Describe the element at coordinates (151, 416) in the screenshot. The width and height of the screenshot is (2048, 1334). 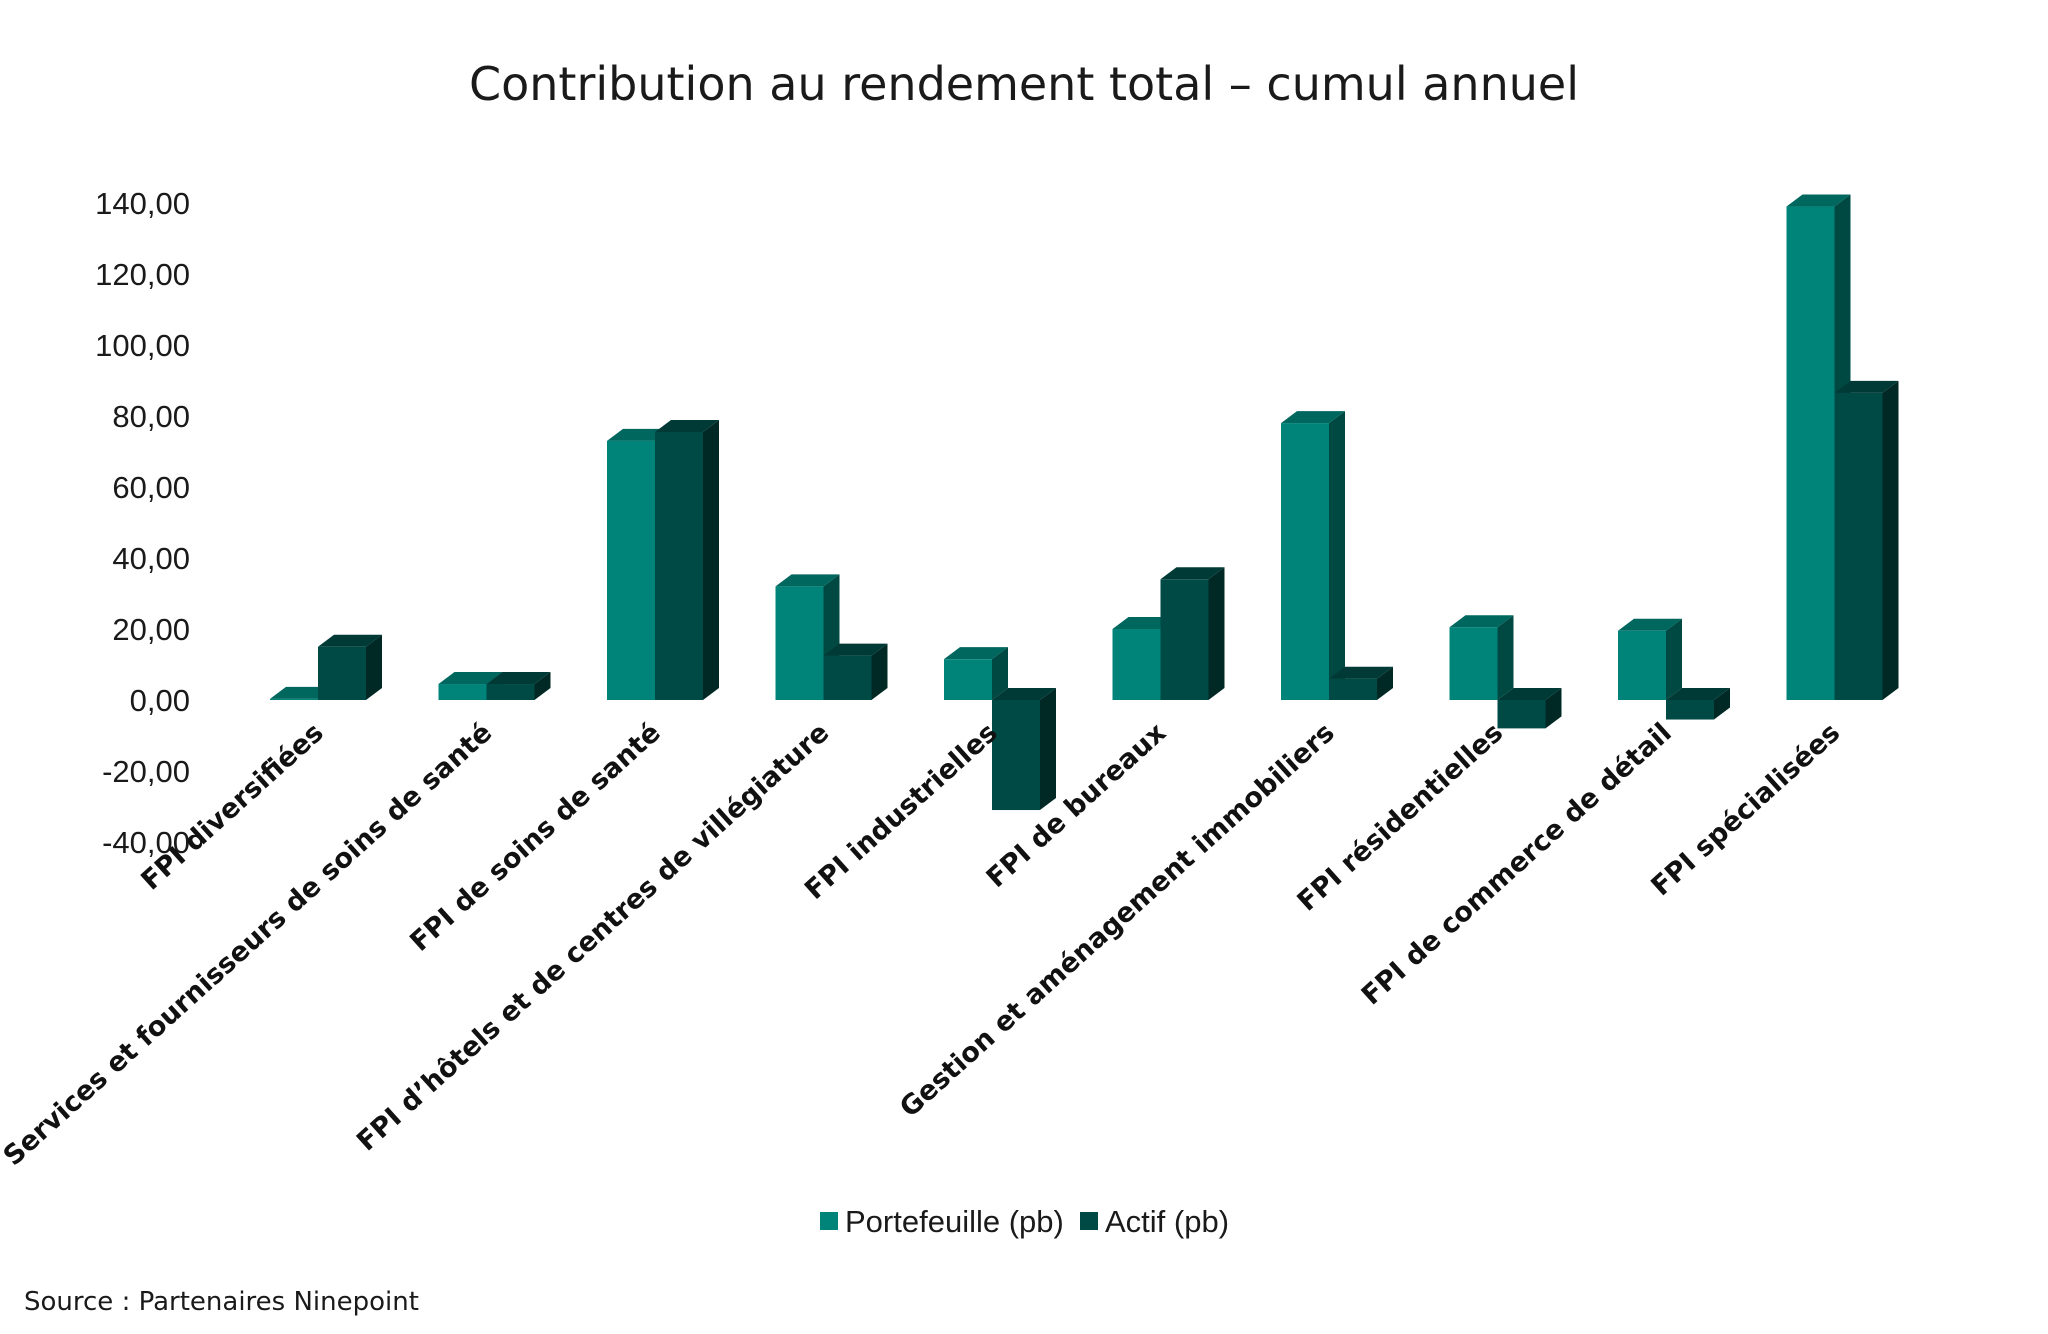
I see `y-tick-label: 80,00` at that location.